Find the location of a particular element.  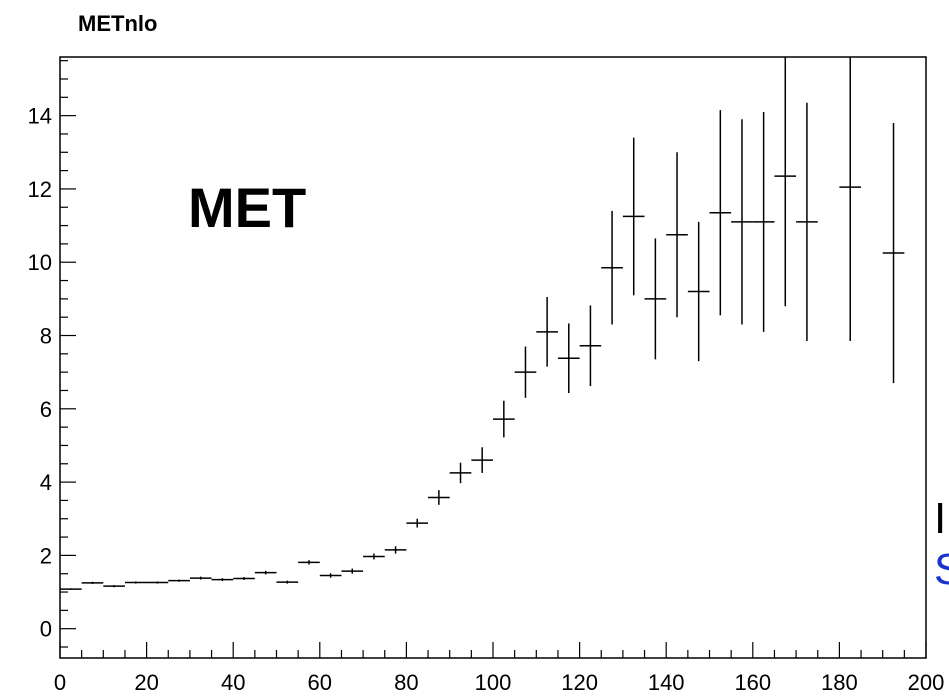

x-axis: 0 20 40 60 80 100 120 140 160 180 200 is located at coordinates (499, 668).